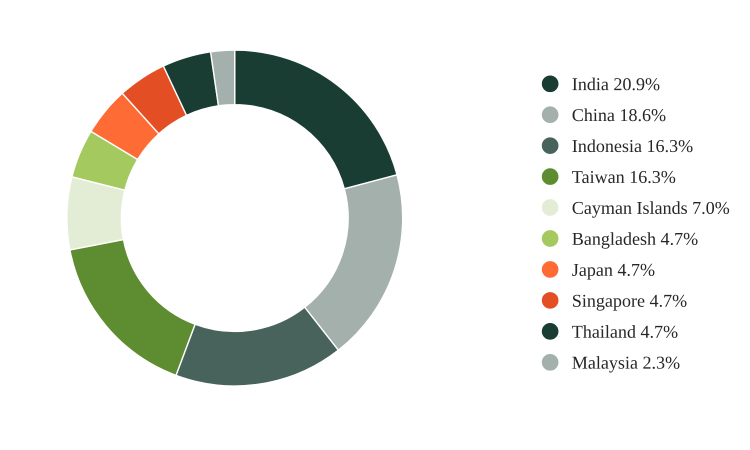 Image resolution: width=750 pixels, height=450 pixels. Describe the element at coordinates (624, 177) in the screenshot. I see `legend-label: Taiwan 16.3%` at that location.